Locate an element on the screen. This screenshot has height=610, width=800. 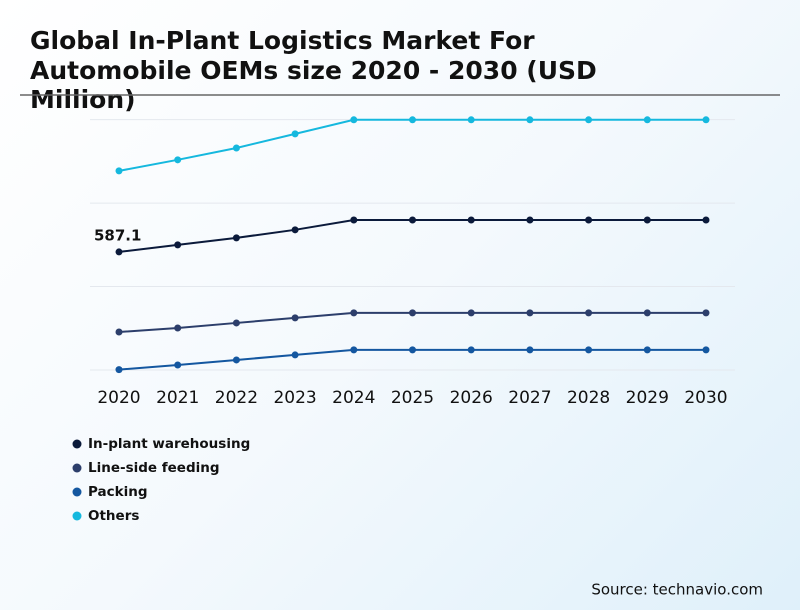
legend-label: In-plant warehousing is located at coordinates (169, 444).